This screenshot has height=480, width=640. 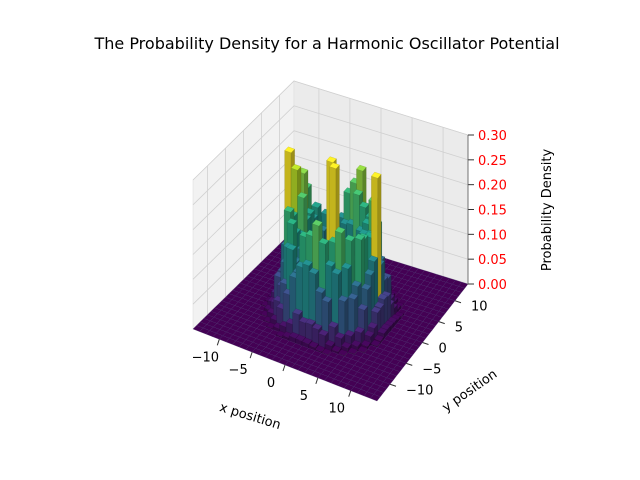 I want to click on y-tick-label: 0, so click(x=443, y=349).